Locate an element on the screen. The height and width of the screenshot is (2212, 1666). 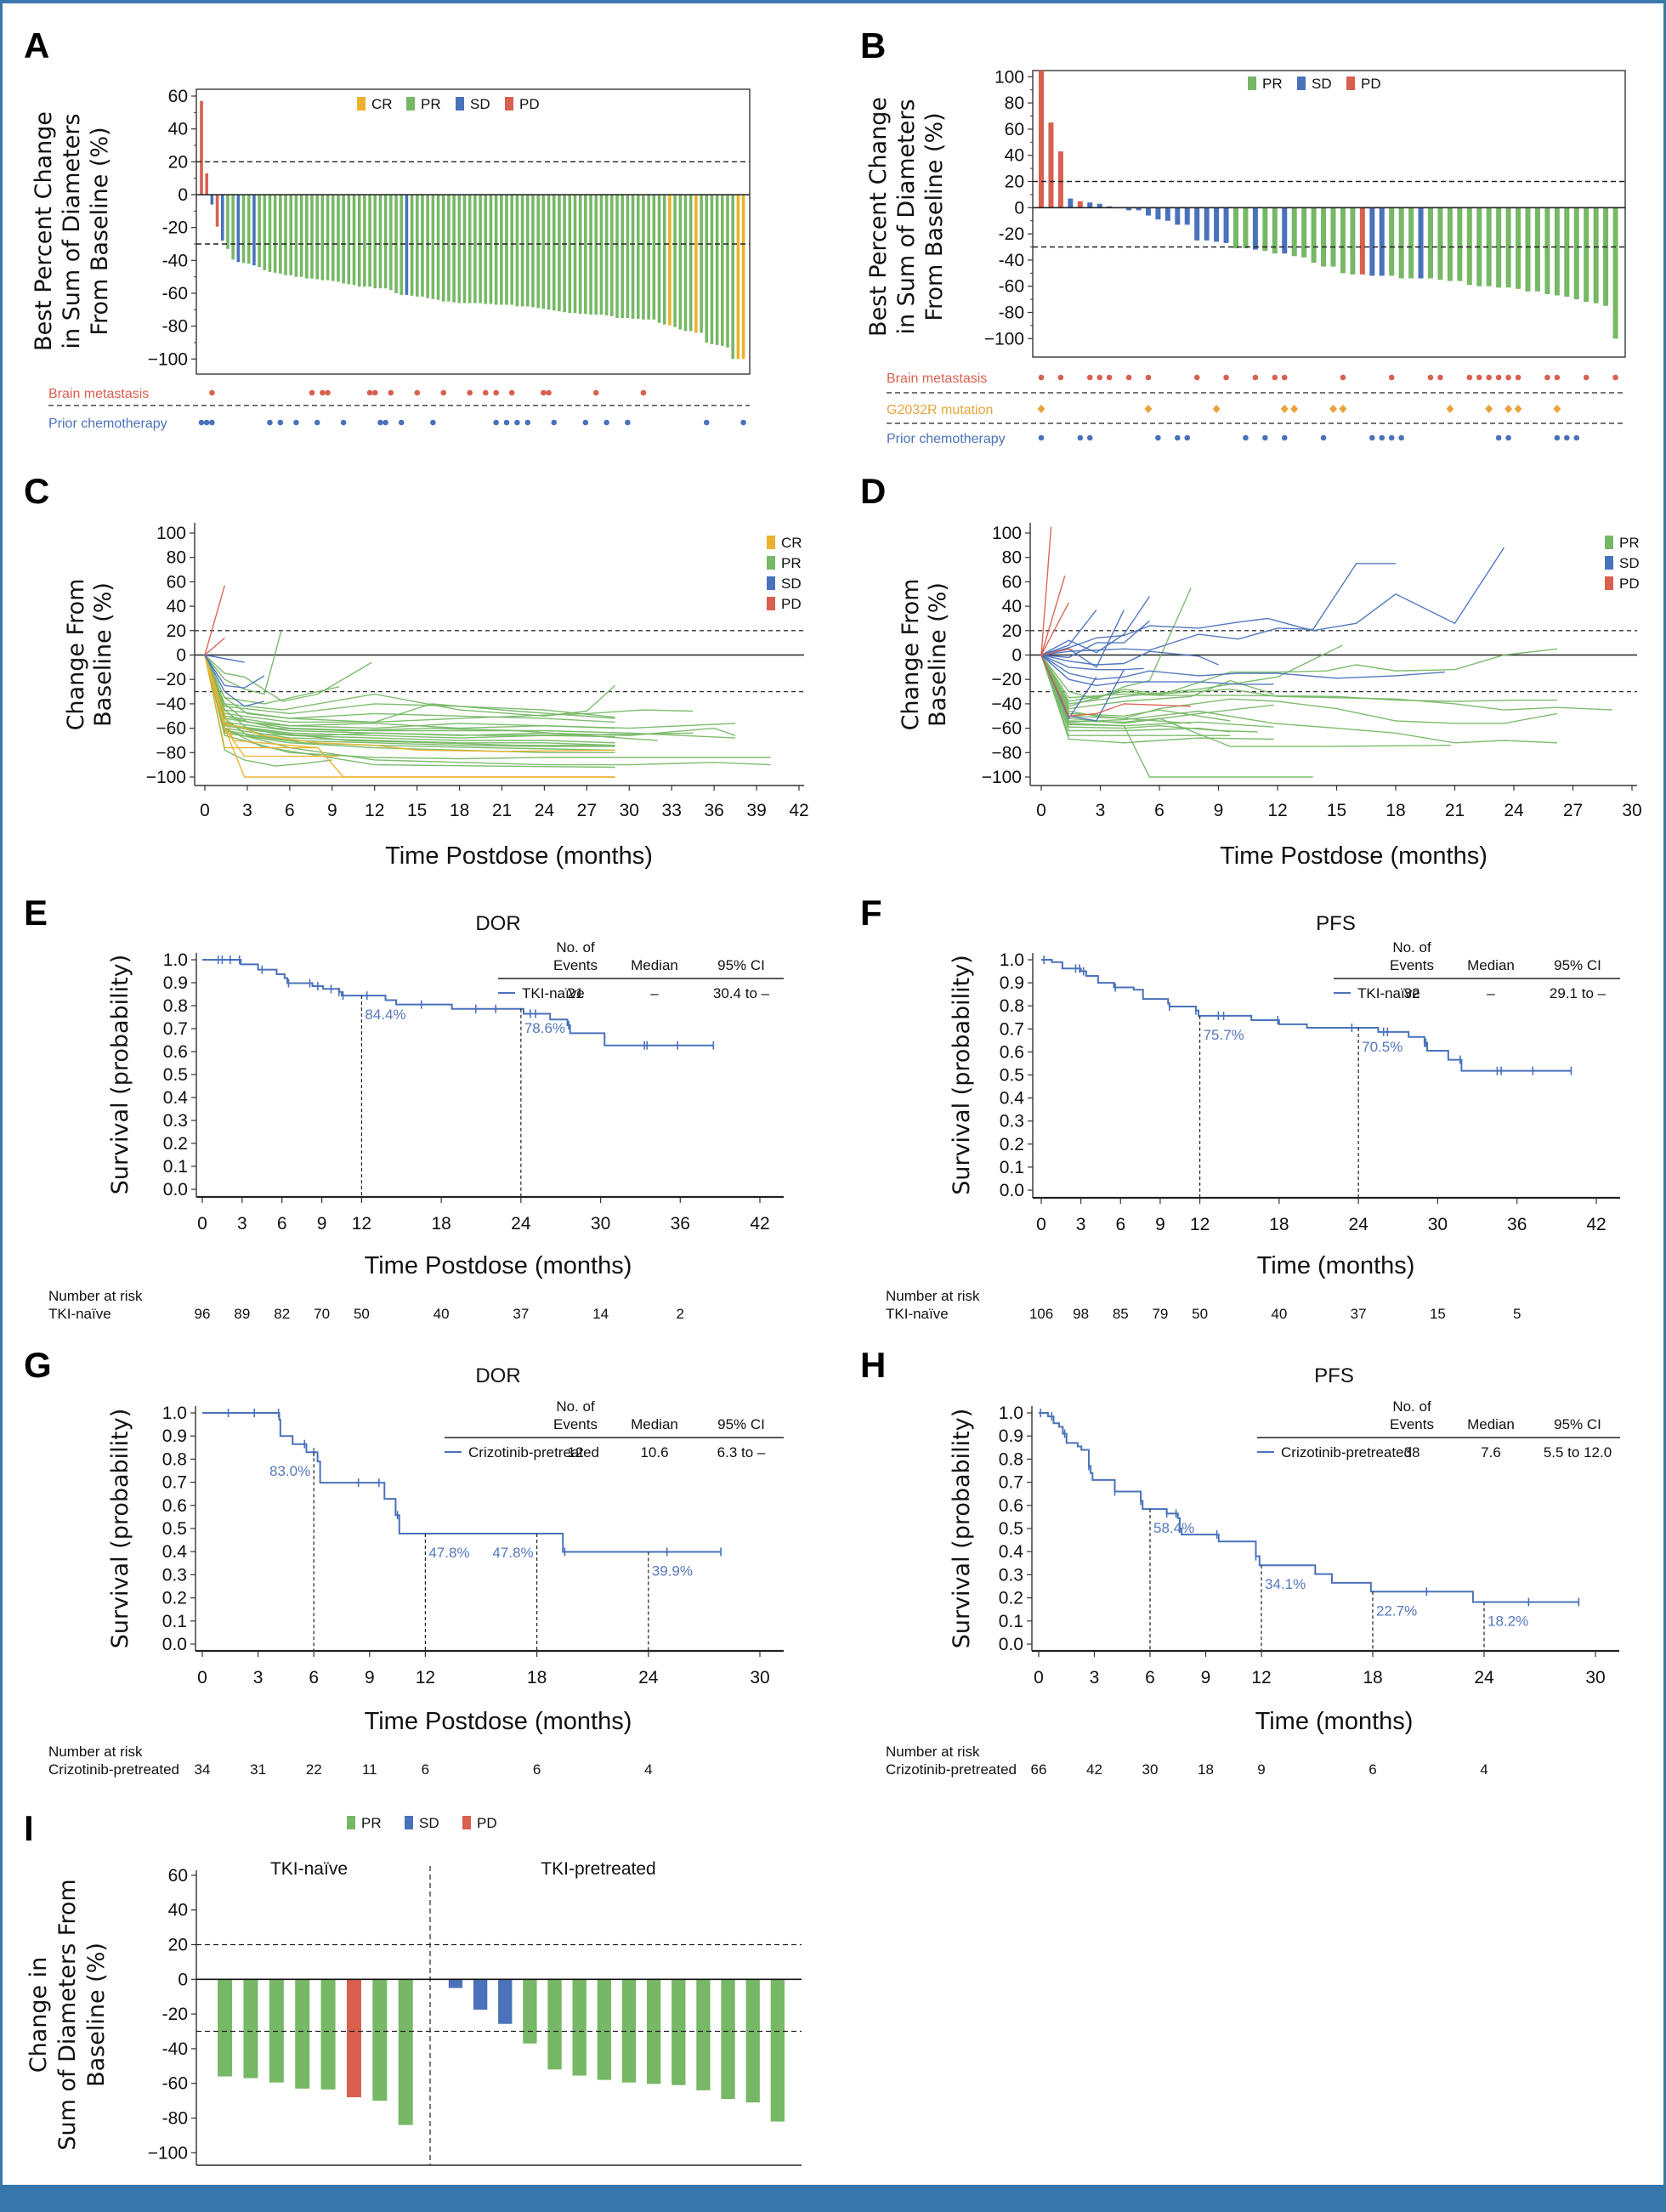
y-tick-label: −40 is located at coordinates (1007, 704).